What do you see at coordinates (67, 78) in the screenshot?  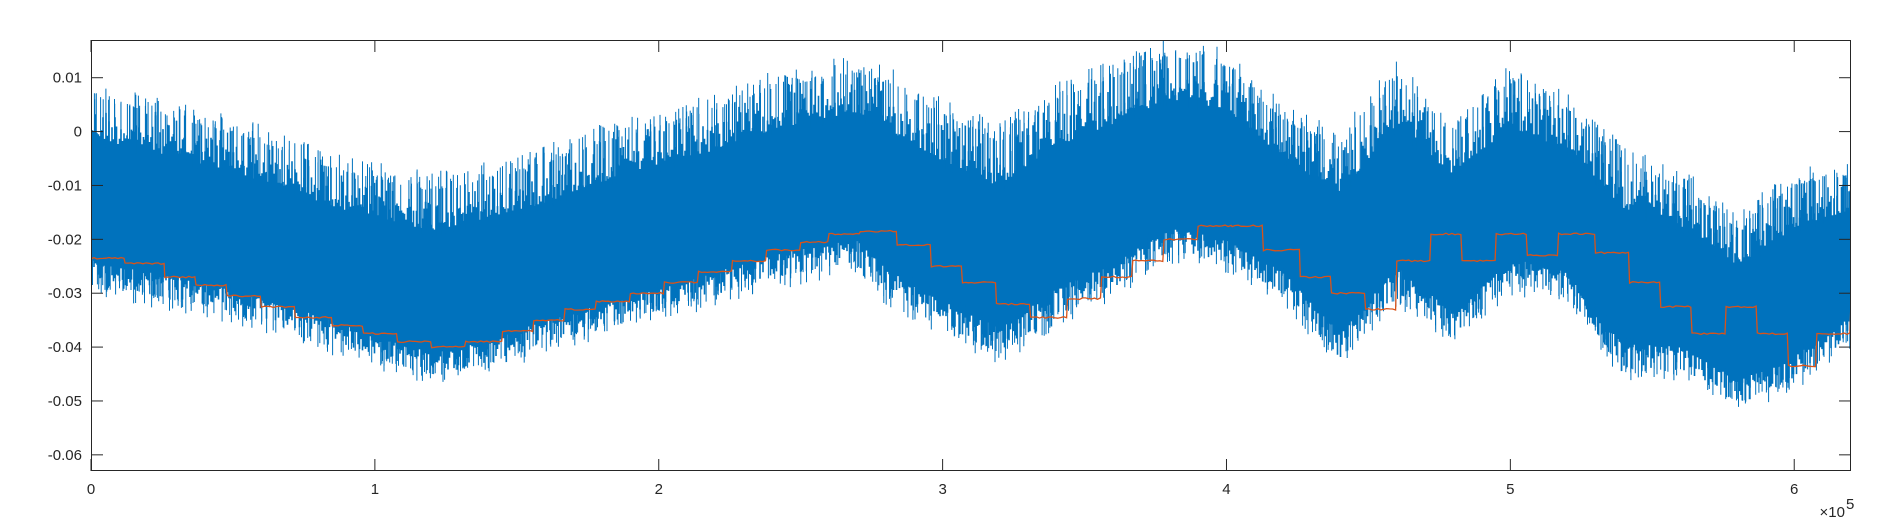 I see `y-tick-label: 0.01` at bounding box center [67, 78].